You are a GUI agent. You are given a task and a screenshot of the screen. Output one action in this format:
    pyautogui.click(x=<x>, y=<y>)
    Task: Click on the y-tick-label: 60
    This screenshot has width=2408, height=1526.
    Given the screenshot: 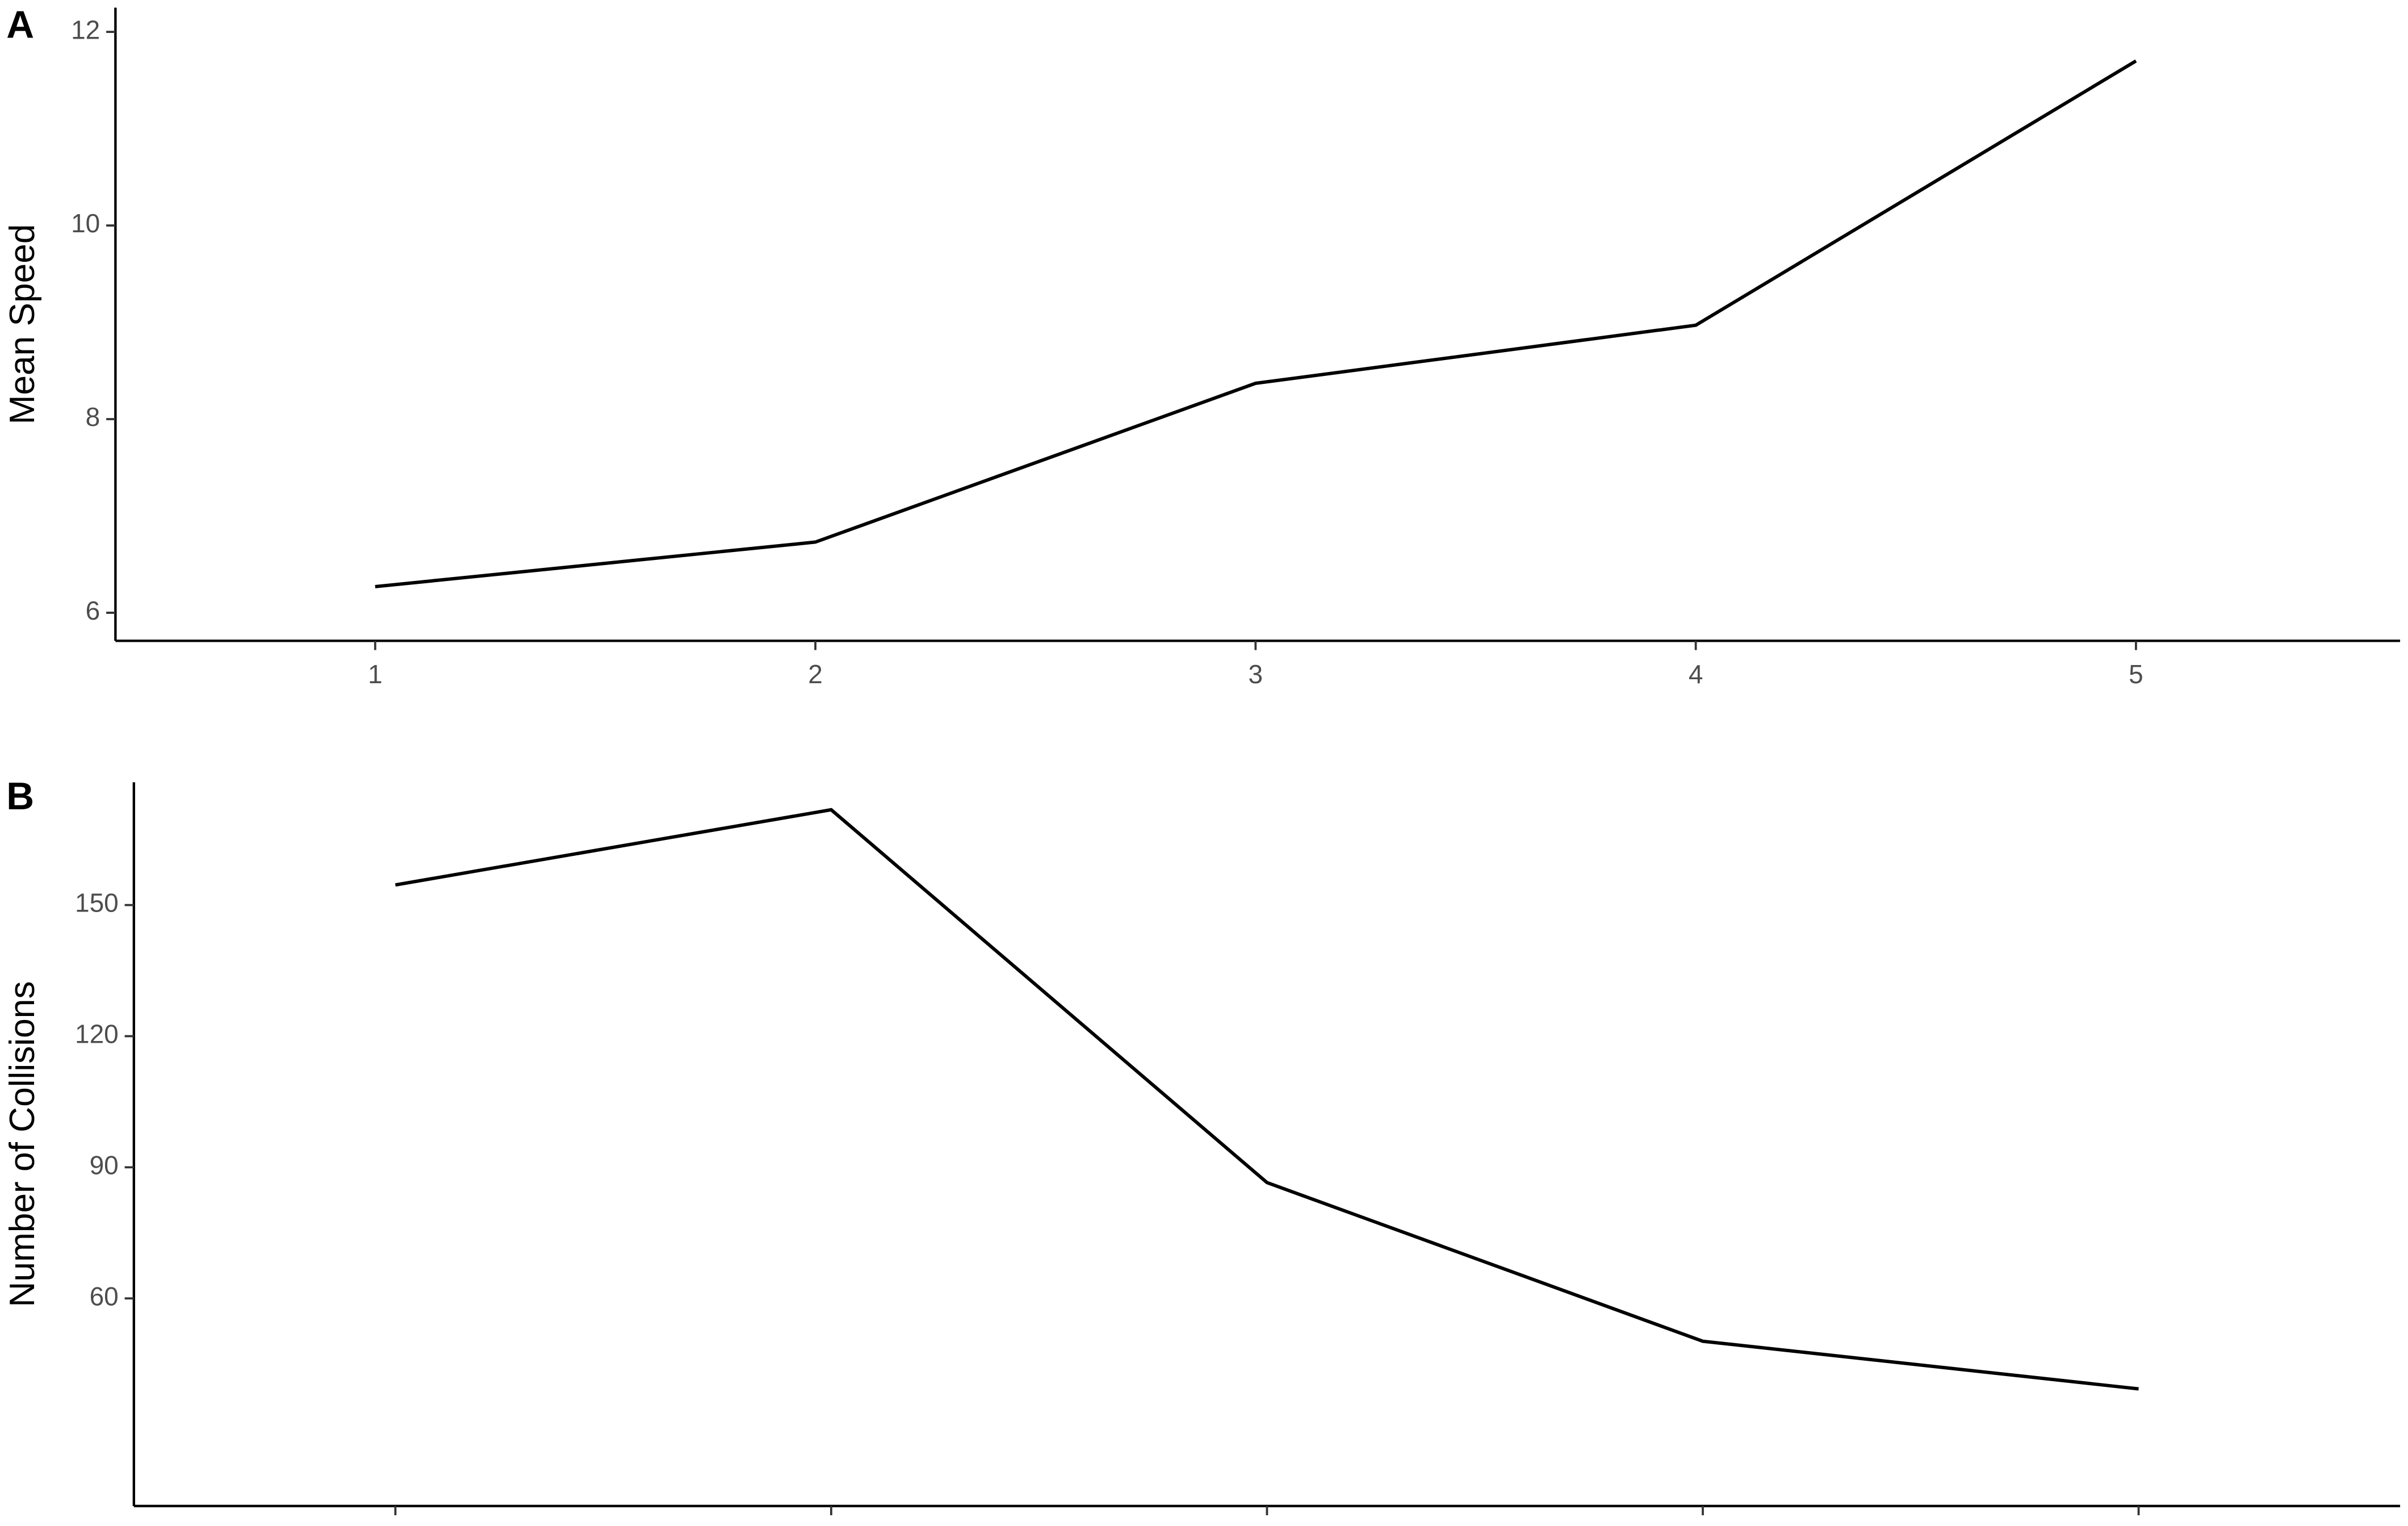 What is the action you would take?
    pyautogui.click(x=104, y=1296)
    